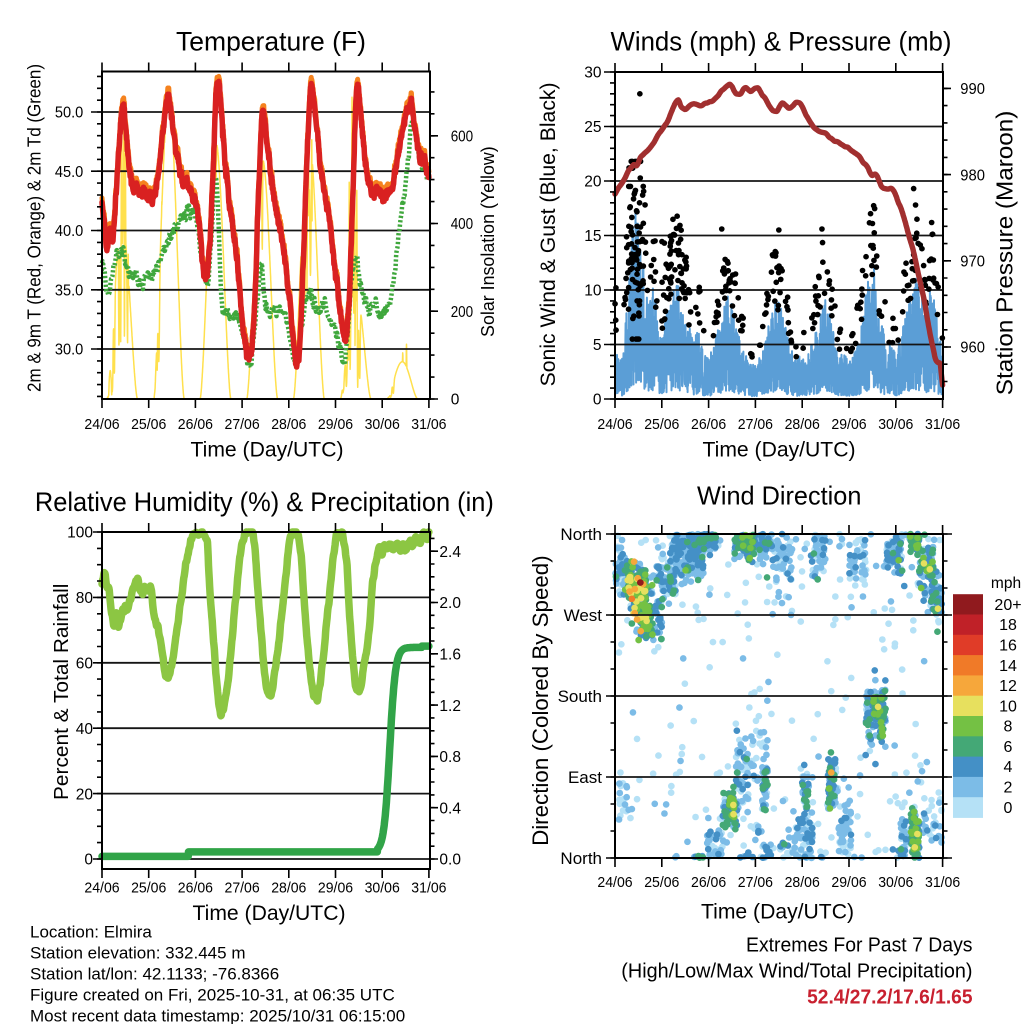 The image size is (1024, 1024). Describe the element at coordinates (450, 655) in the screenshot. I see `svg-text: 1.6` at that location.